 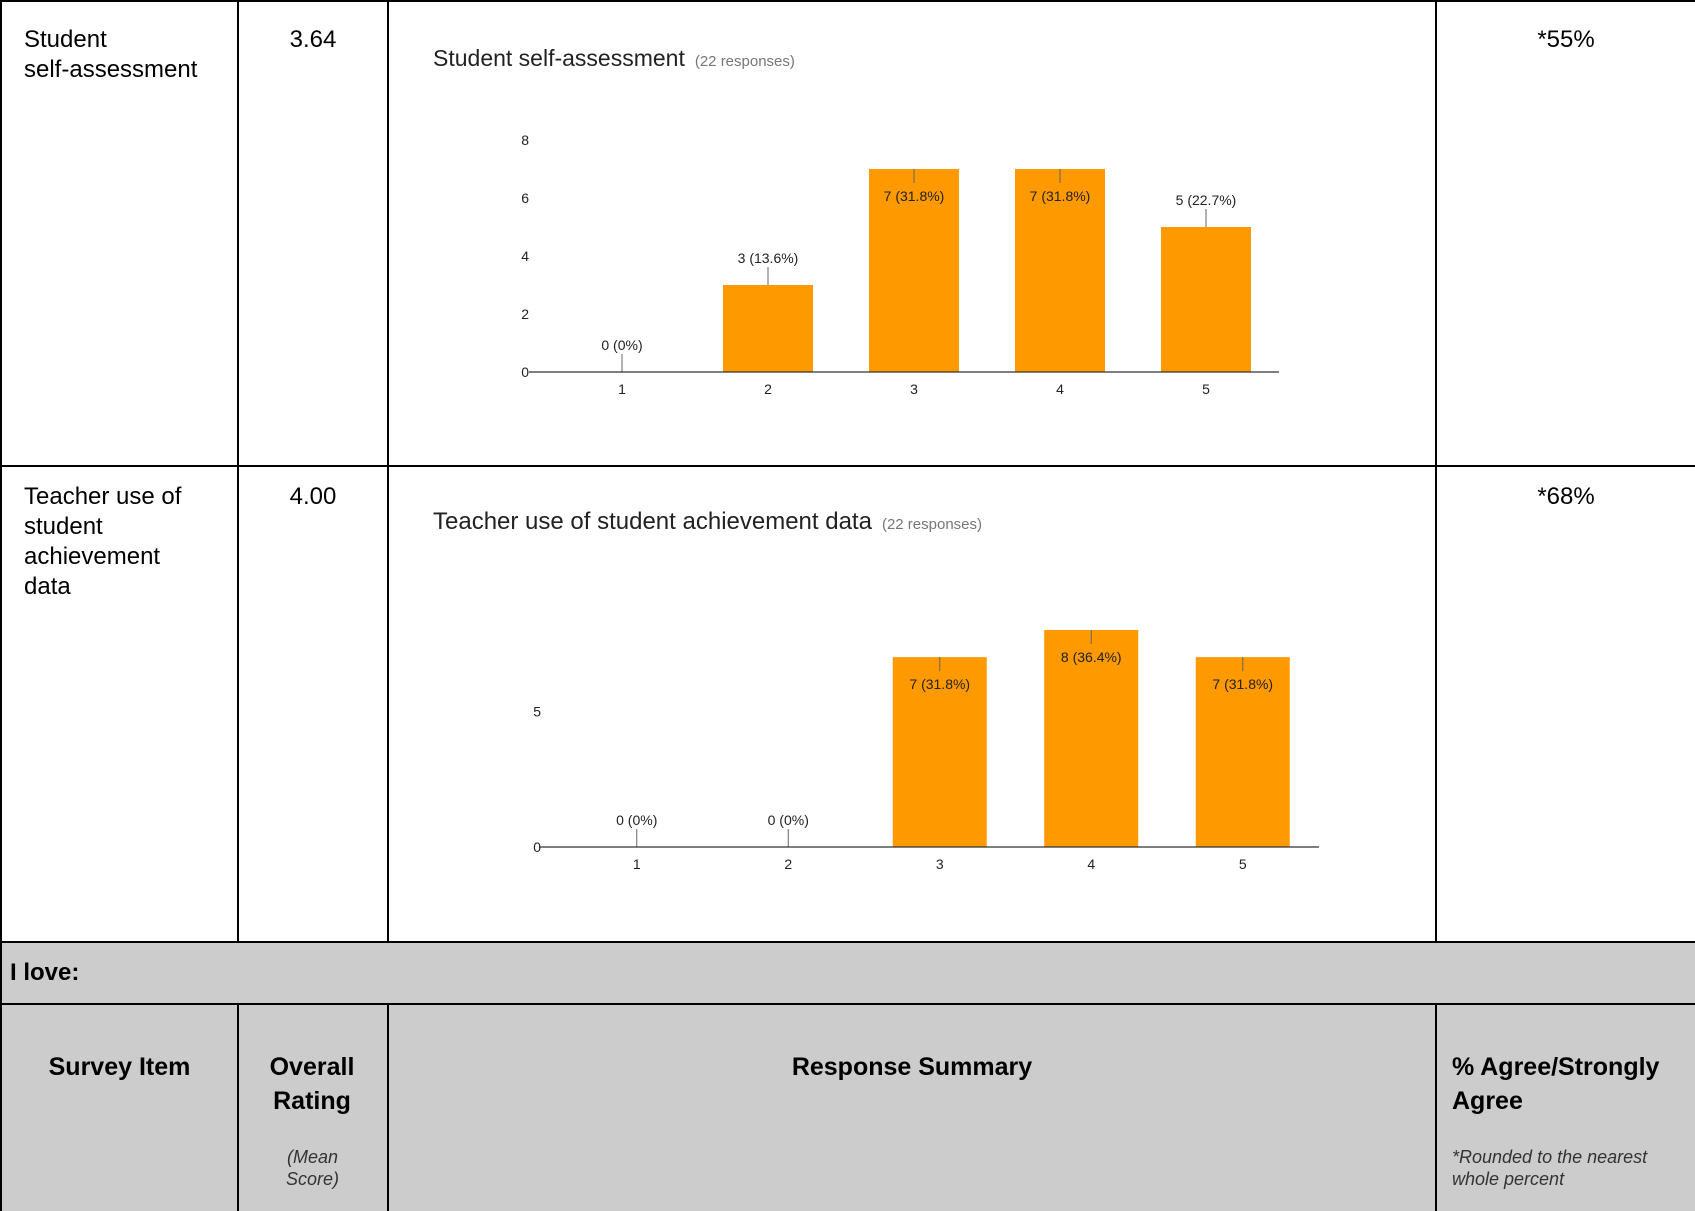 What do you see at coordinates (1566, 496) in the screenshot?
I see `agree-percent-value: *68%` at bounding box center [1566, 496].